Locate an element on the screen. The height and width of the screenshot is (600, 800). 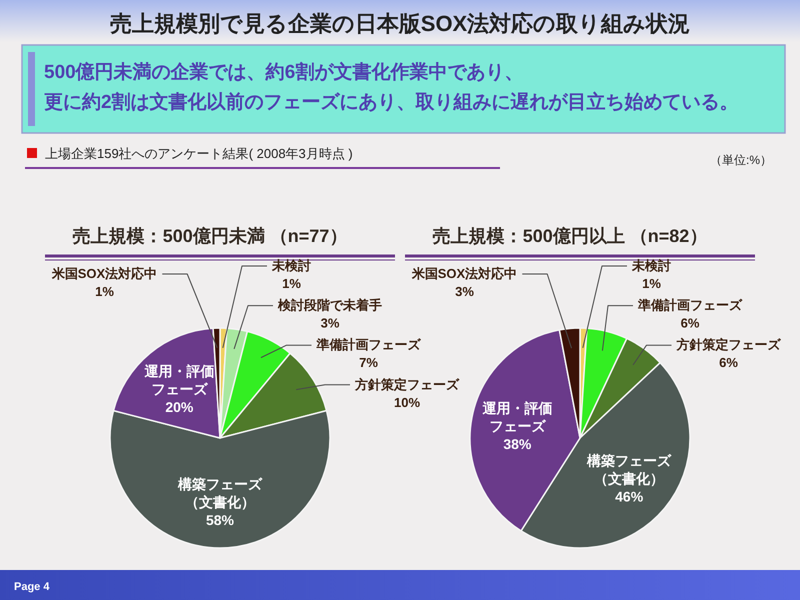
text: 500億円未満の企業では、約6割が文書化作業中であり、 is located at coordinates (284, 72).